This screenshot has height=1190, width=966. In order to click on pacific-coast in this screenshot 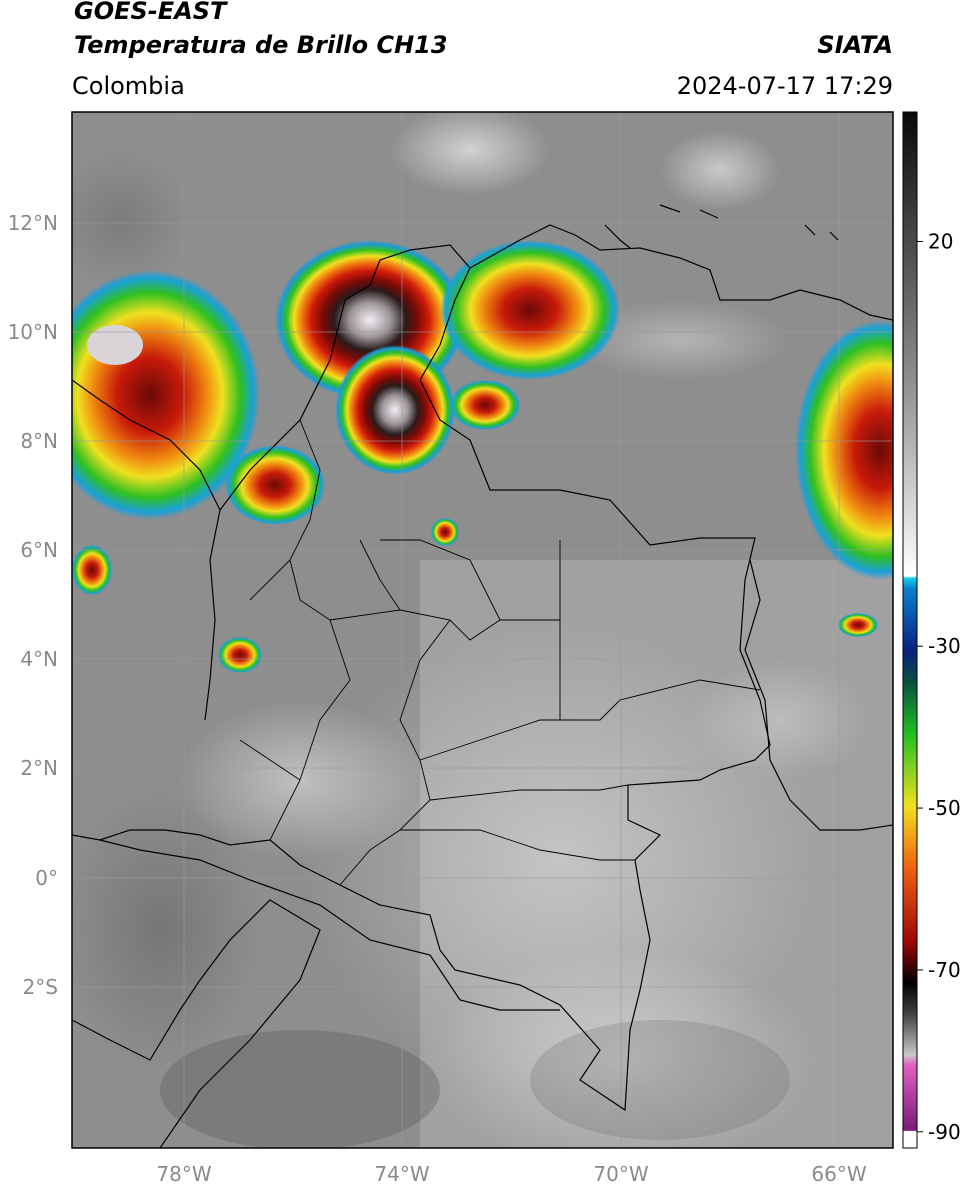, I will do `click(196, 1023)`.